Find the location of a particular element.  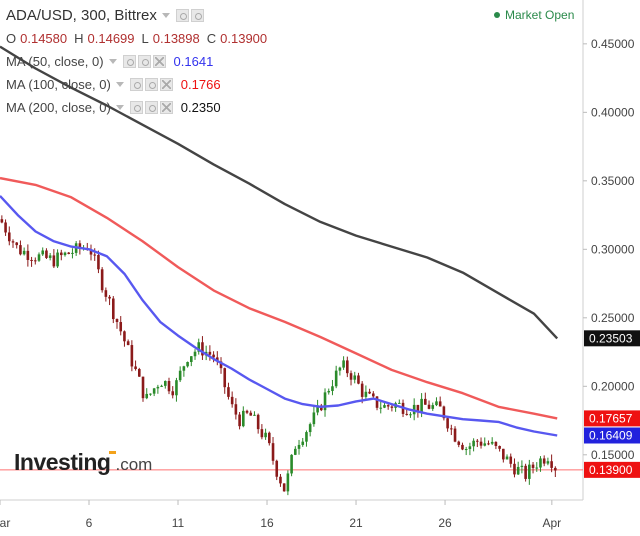

indicator-label: MA (200, close, 0) is located at coordinates (58, 107).